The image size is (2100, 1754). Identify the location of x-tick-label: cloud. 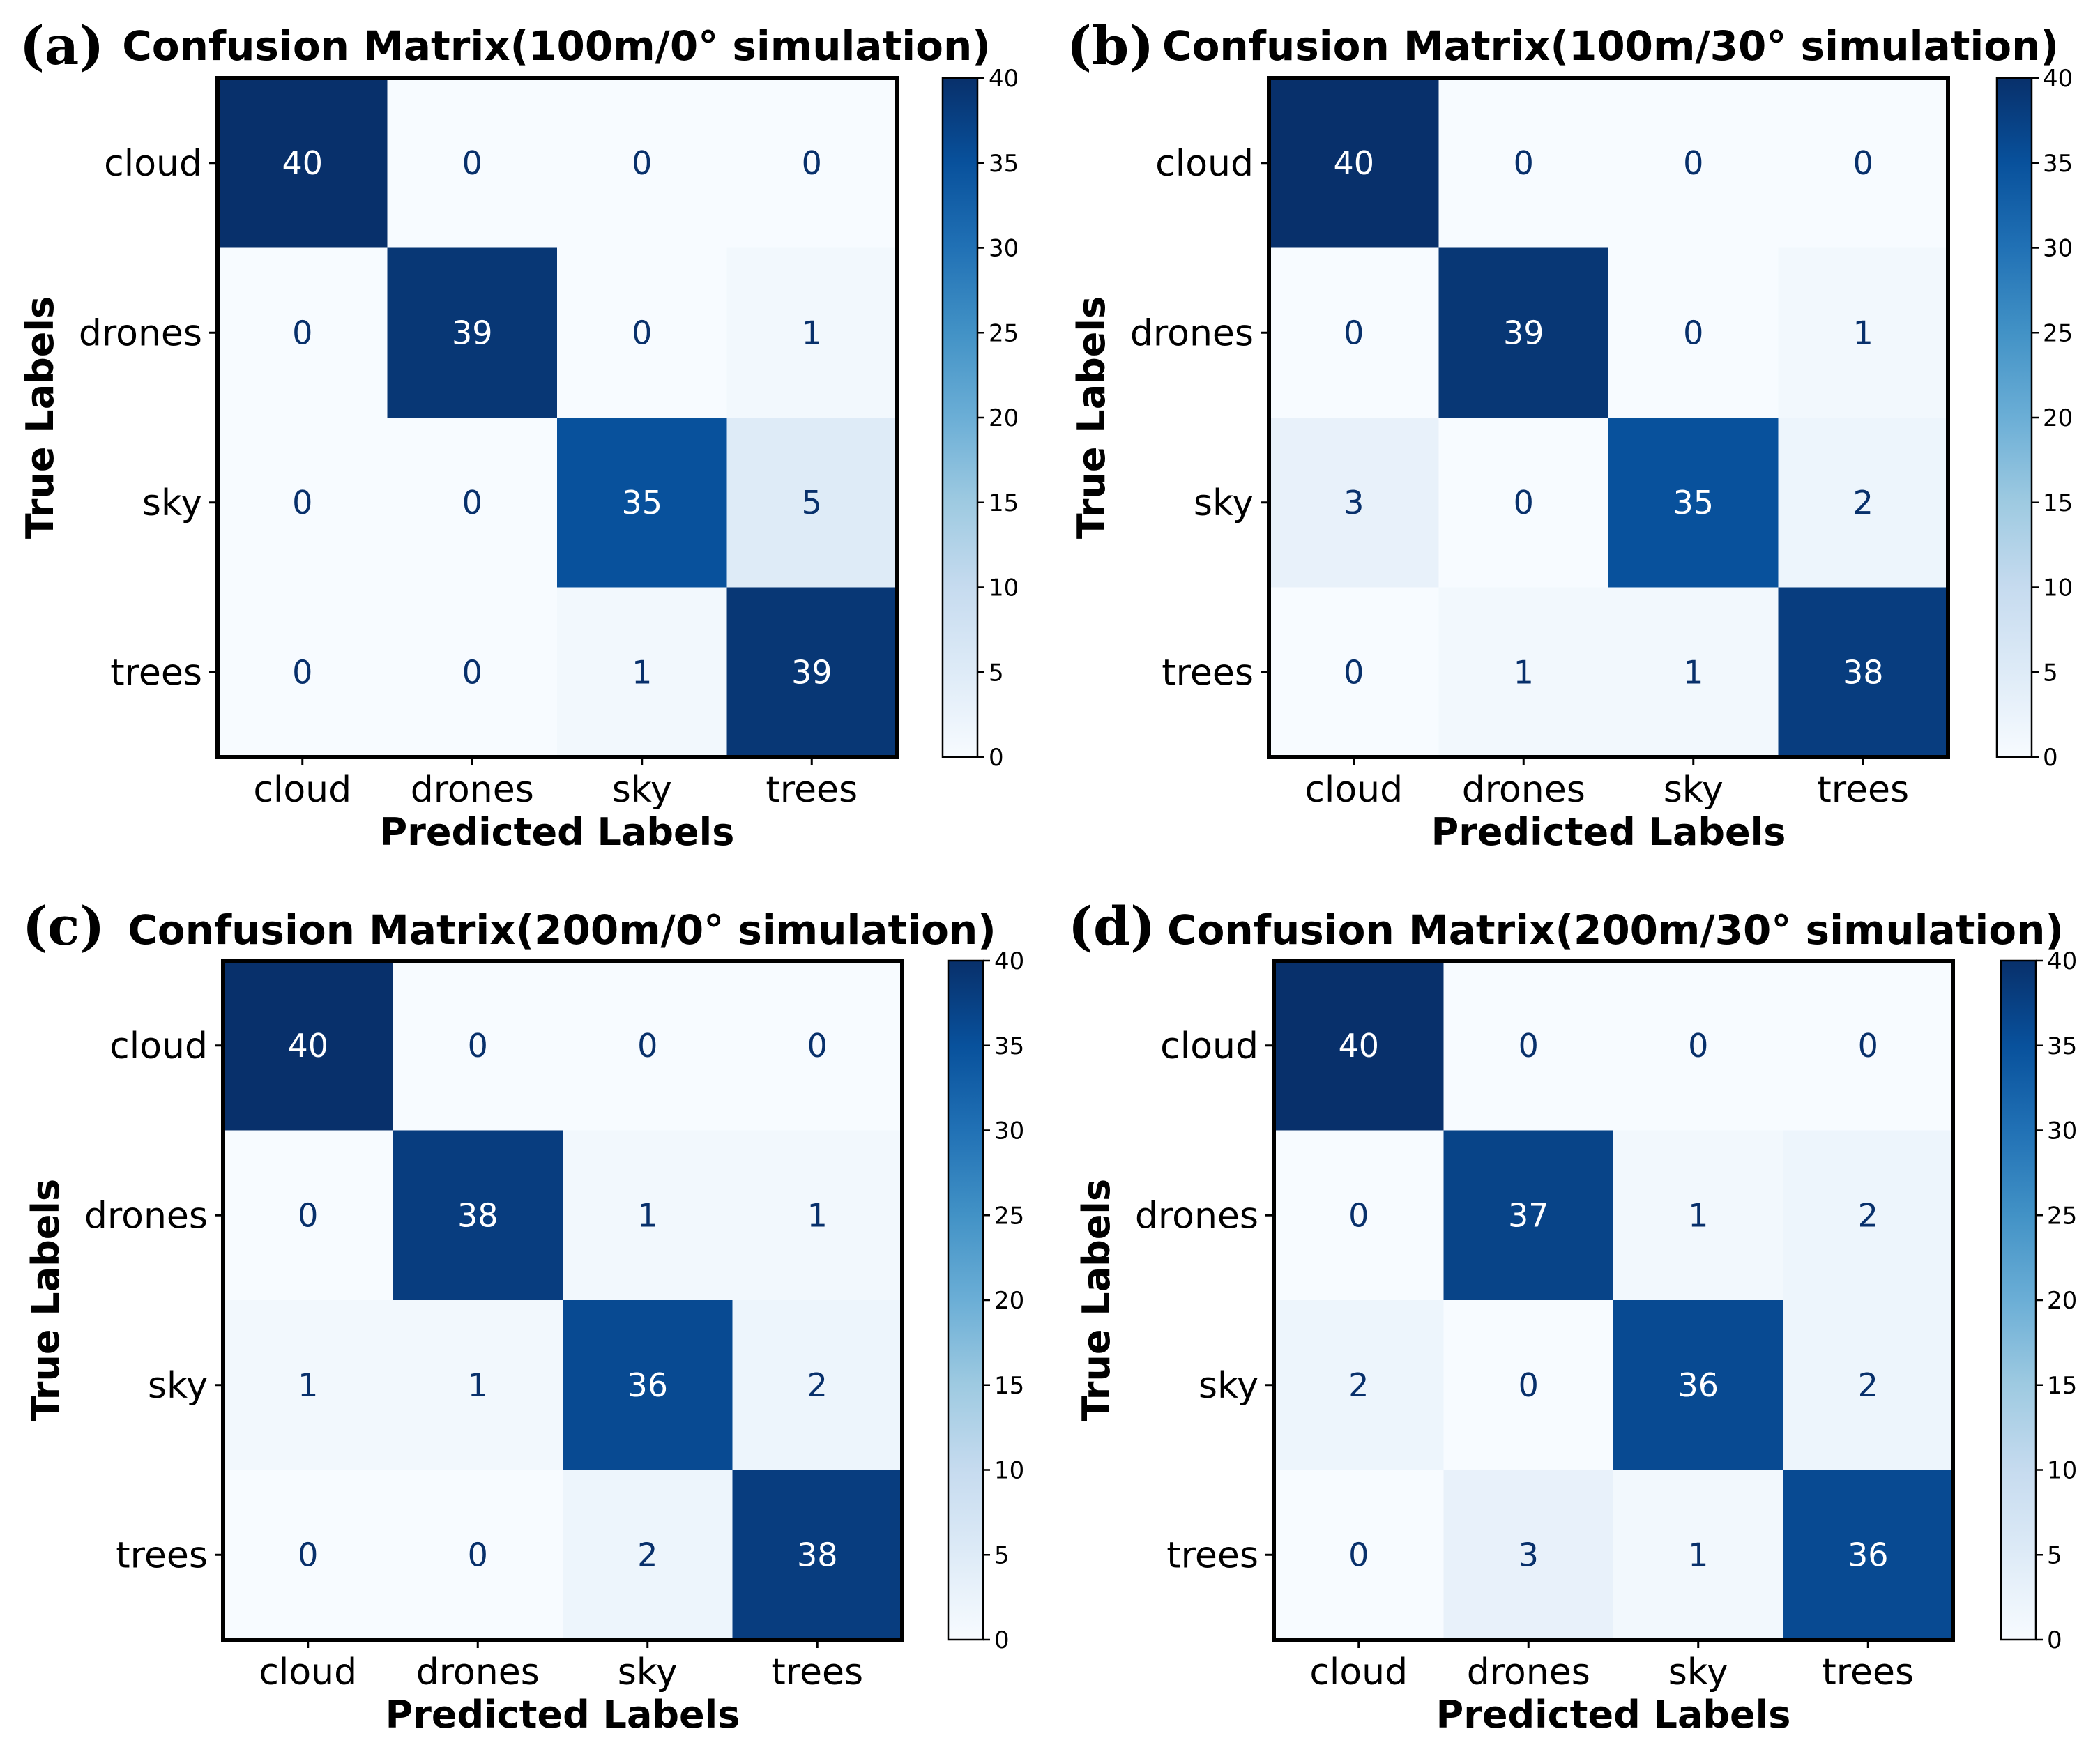
(1359, 1672).